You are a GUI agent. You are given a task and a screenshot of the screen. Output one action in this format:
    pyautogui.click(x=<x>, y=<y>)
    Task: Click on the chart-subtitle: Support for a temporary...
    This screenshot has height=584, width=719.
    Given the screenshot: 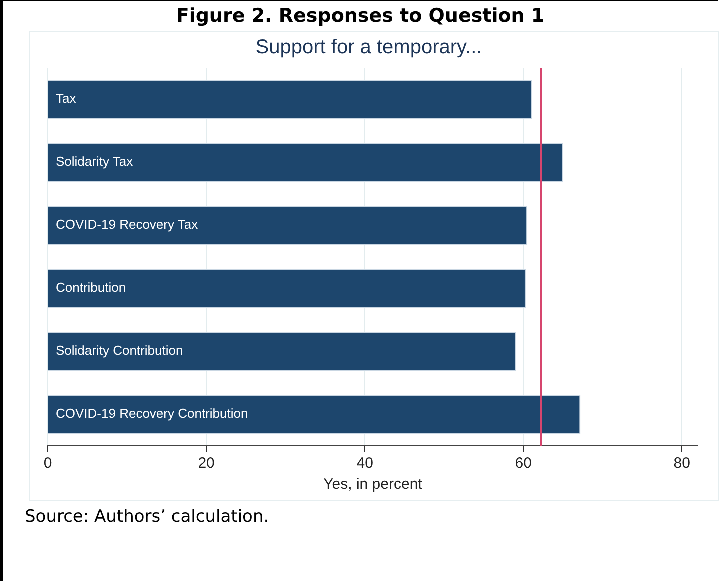 What is the action you would take?
    pyautogui.click(x=369, y=47)
    